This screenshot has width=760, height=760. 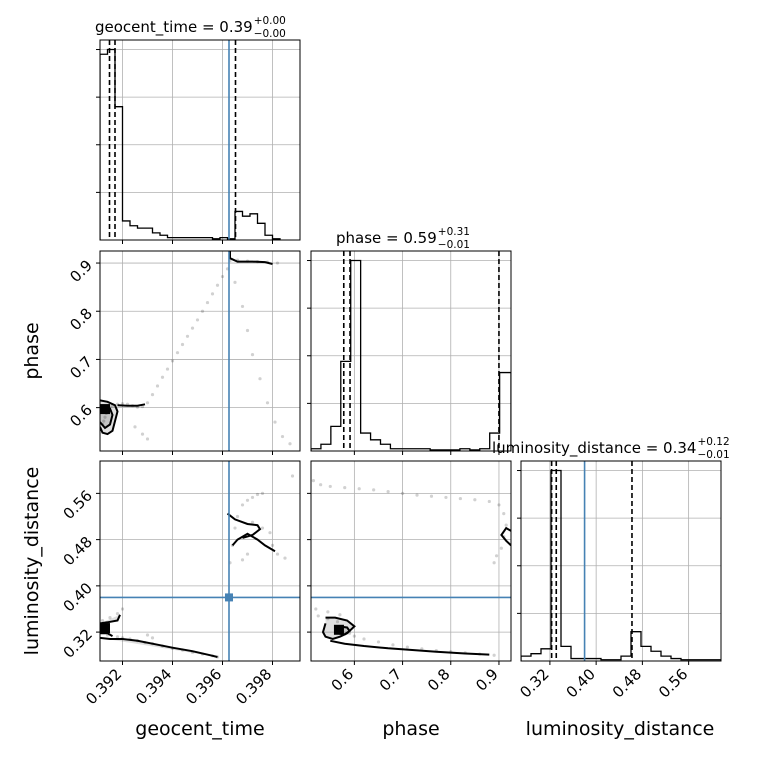 I want to click on title-upper-error: +0.00, so click(x=270, y=21).